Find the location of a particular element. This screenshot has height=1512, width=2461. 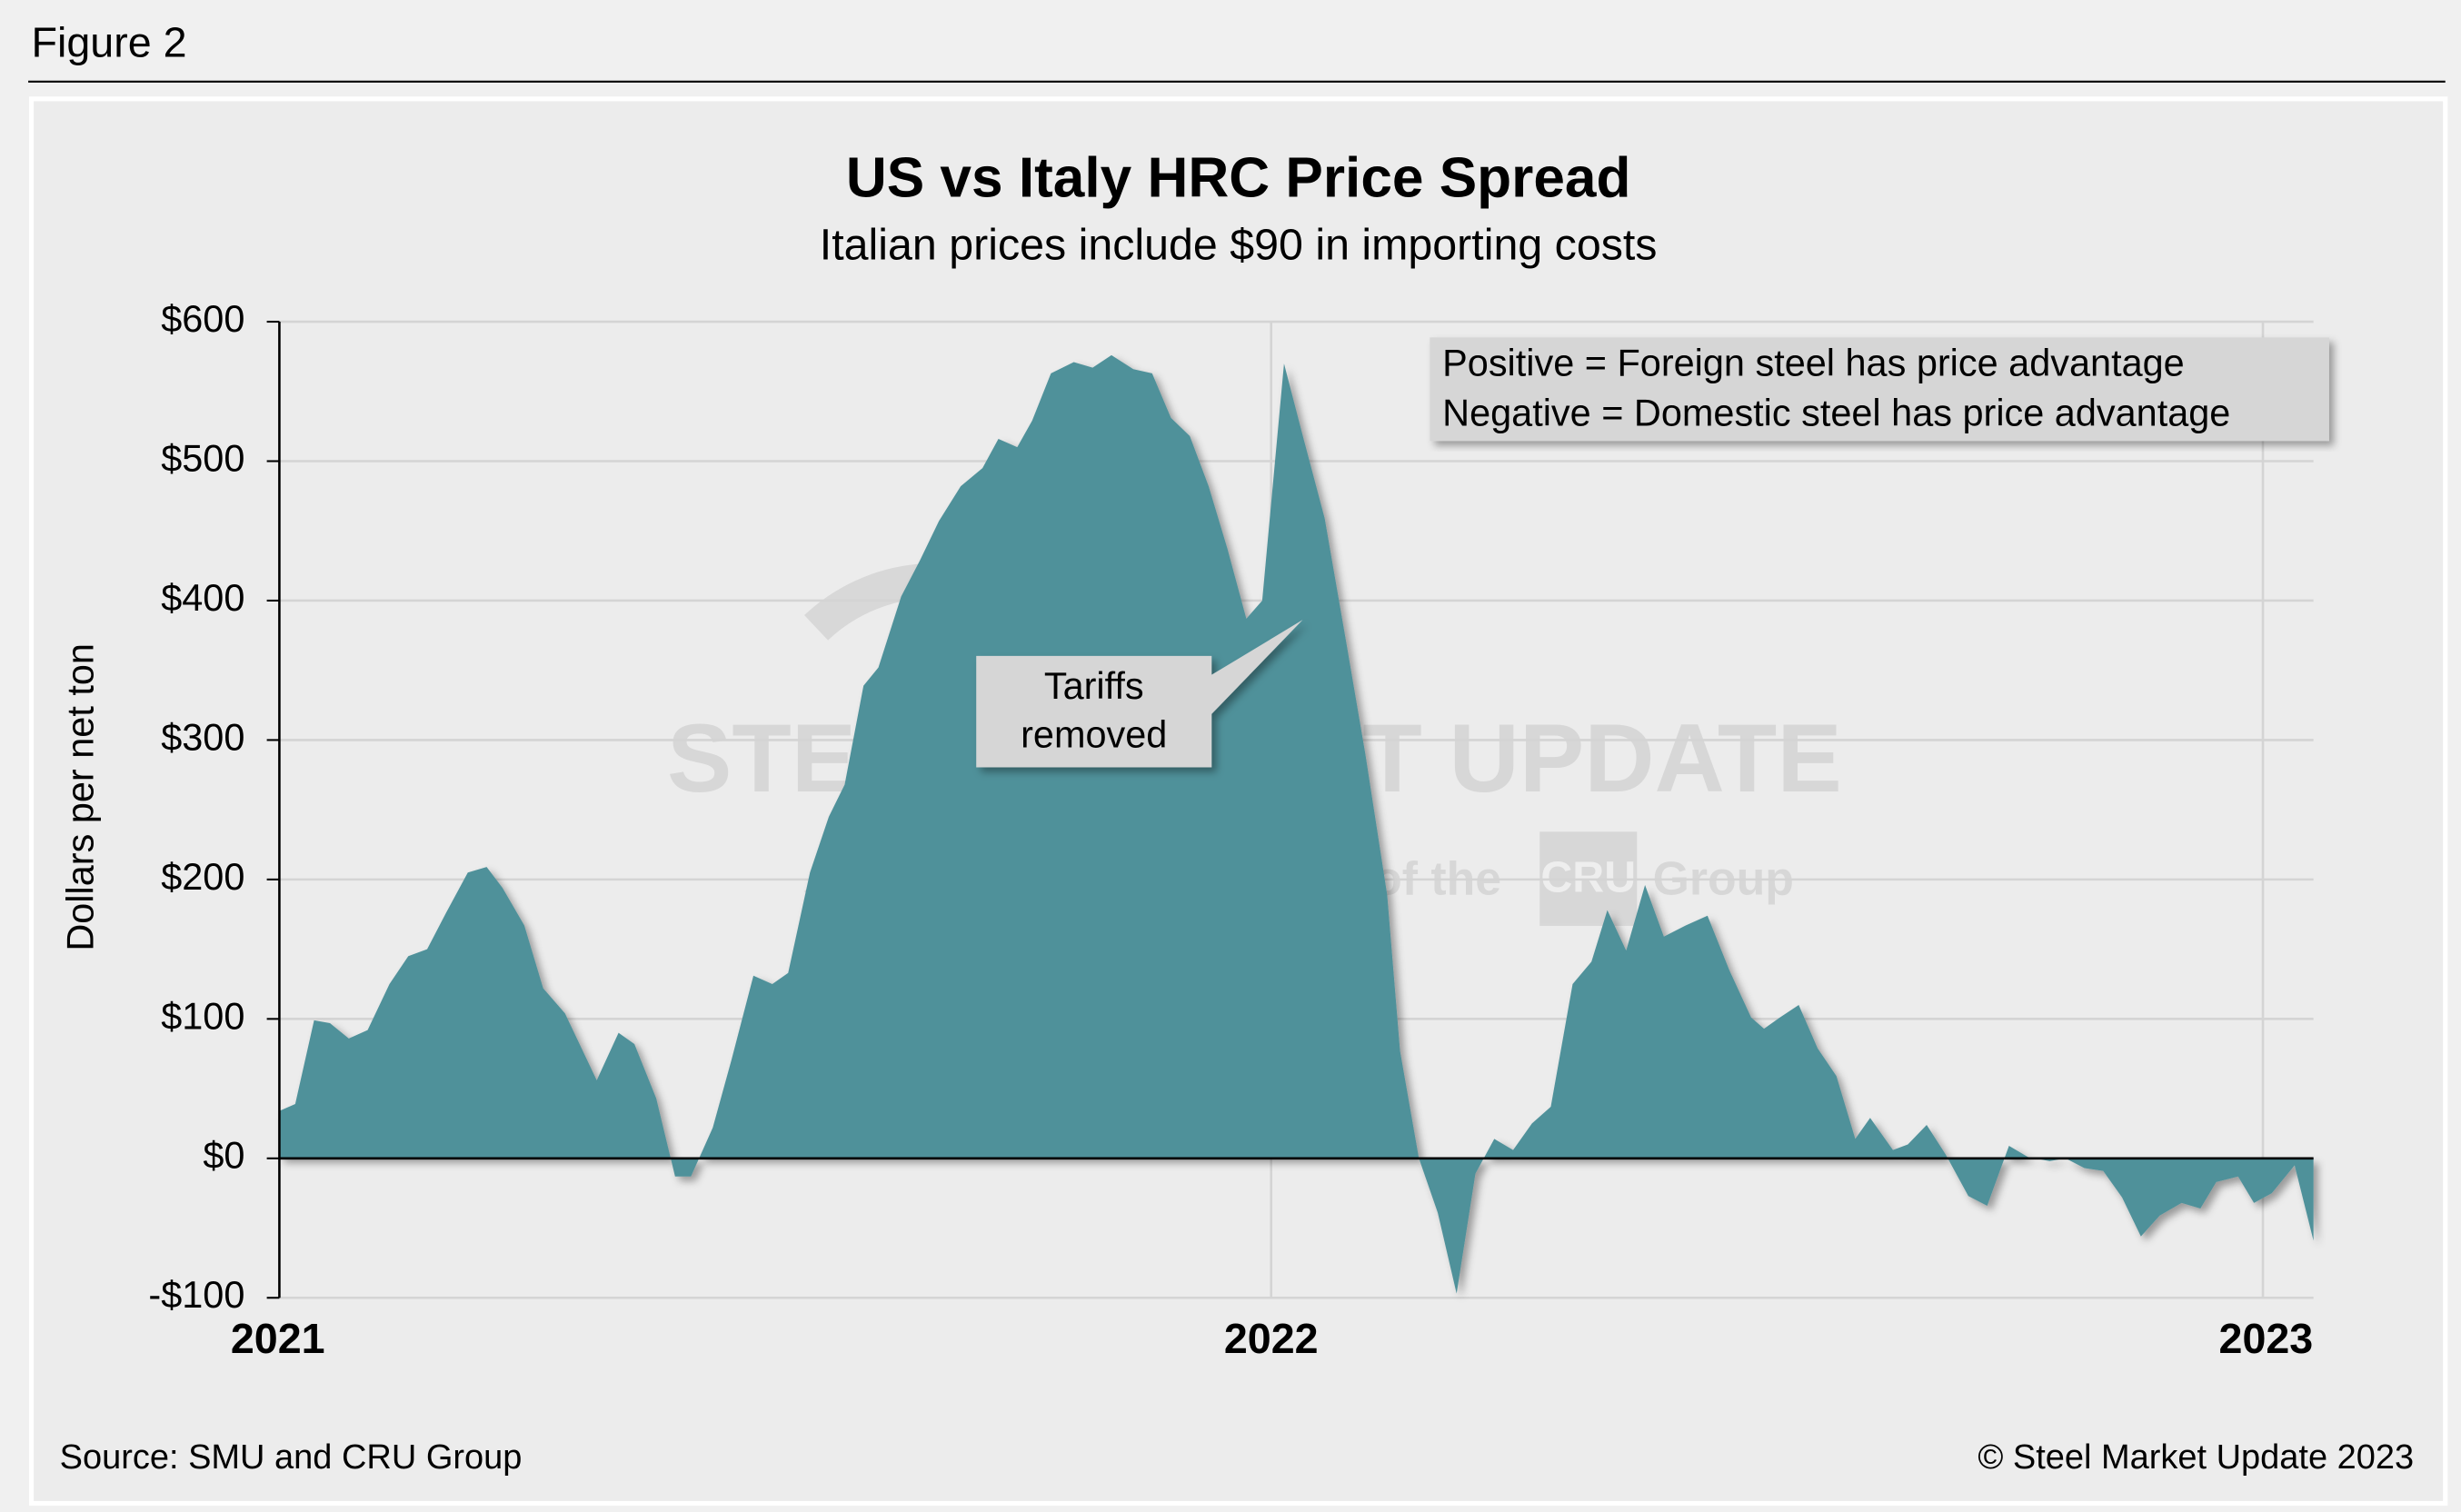

callout-text: Tariffs is located at coordinates (1094, 685).